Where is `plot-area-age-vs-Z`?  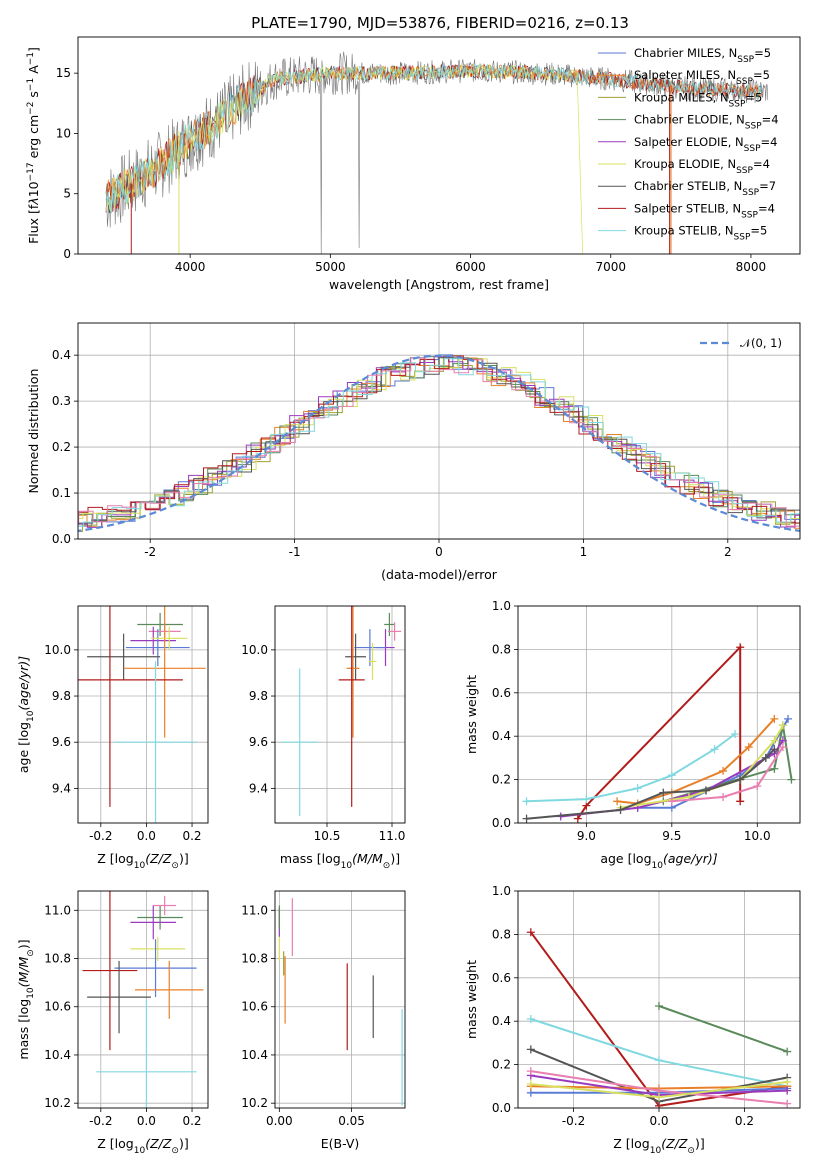 plot-area-age-vs-Z is located at coordinates (142, 714).